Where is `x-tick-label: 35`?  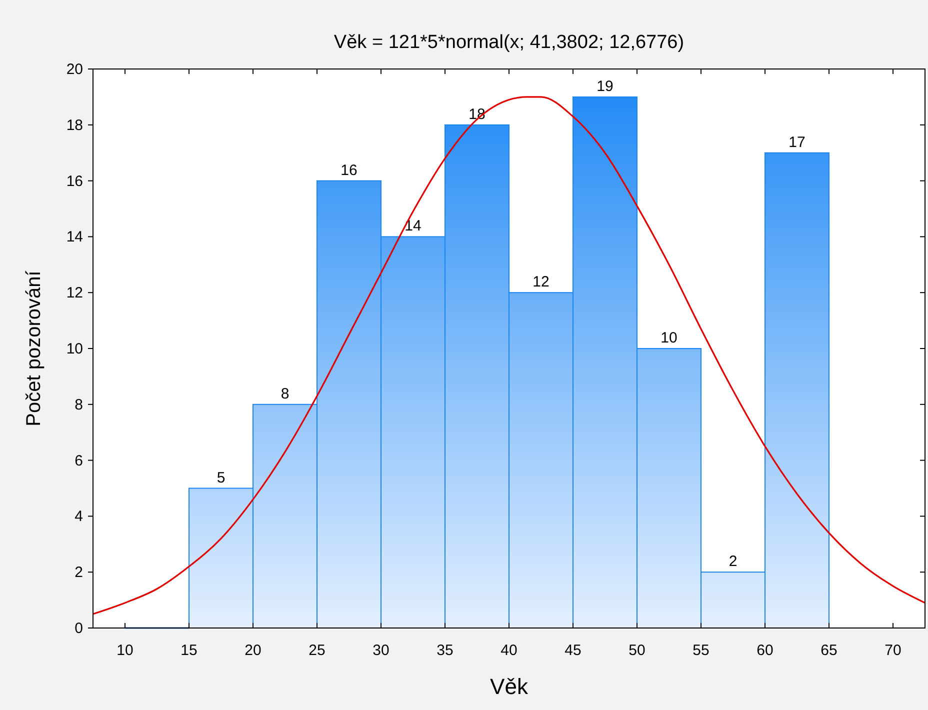 x-tick-label: 35 is located at coordinates (445, 650).